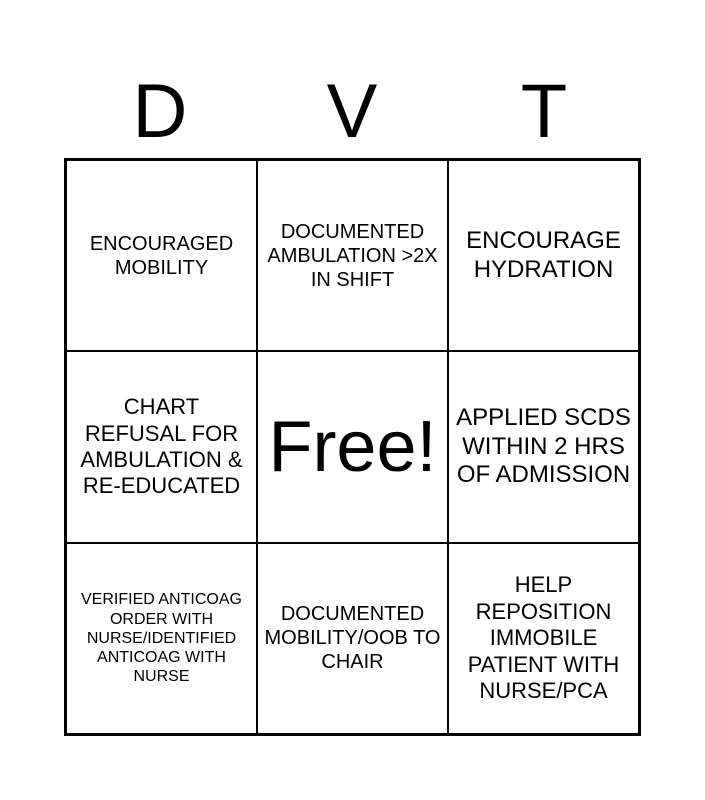  I want to click on bingo-cell: ENCOURAGE HYDRATION, so click(543, 256).